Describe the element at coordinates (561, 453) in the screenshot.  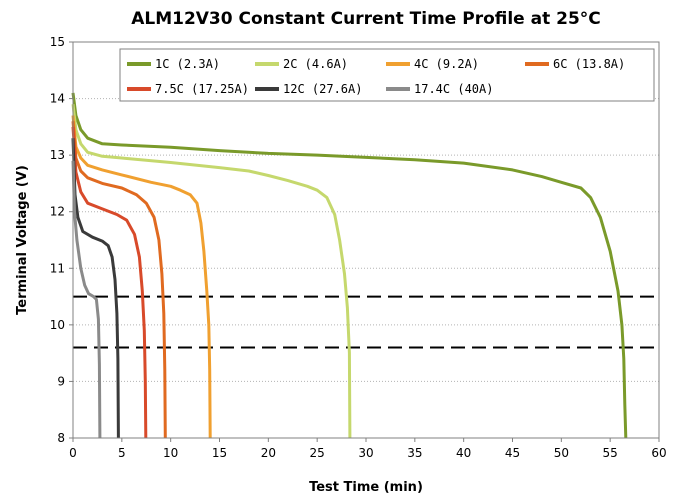
I see `x-tick-label: 50` at that location.